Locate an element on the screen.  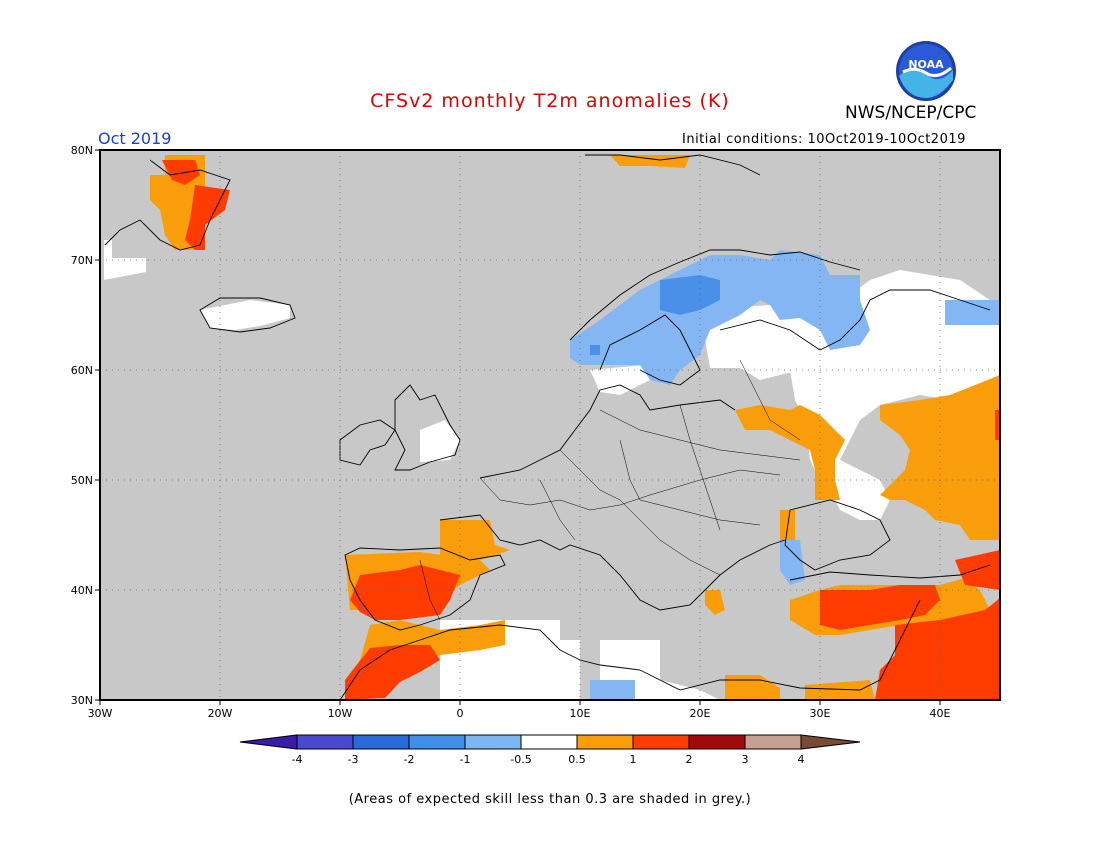
colorbar-label: -0.5 is located at coordinates (520, 759).